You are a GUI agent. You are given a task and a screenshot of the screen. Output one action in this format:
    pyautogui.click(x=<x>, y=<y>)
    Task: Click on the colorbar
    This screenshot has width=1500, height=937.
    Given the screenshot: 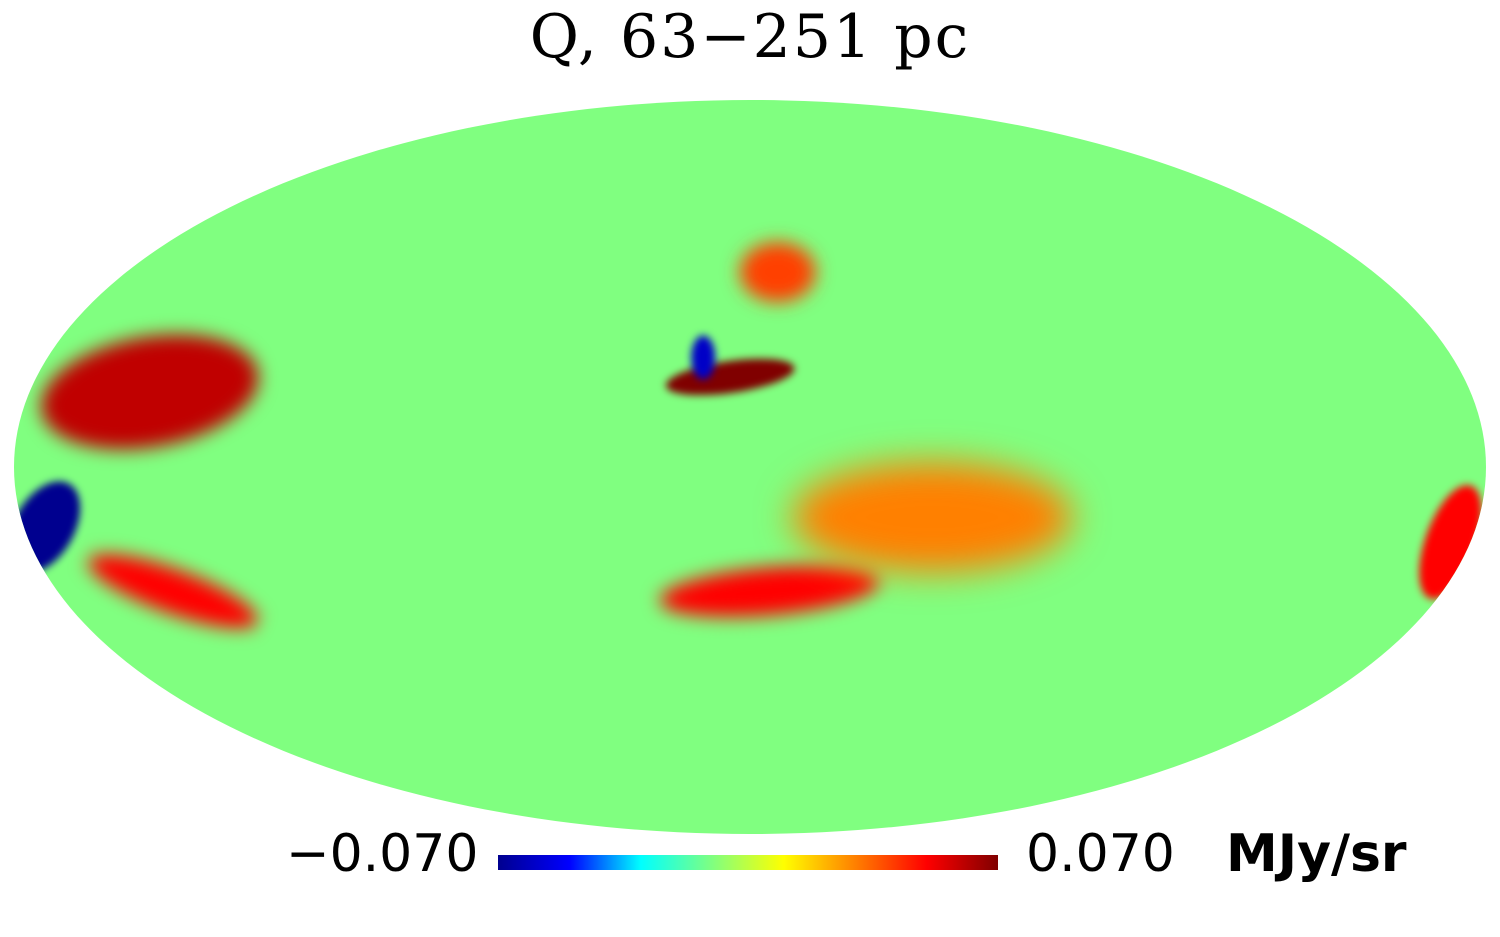 What is the action you would take?
    pyautogui.click(x=748, y=862)
    